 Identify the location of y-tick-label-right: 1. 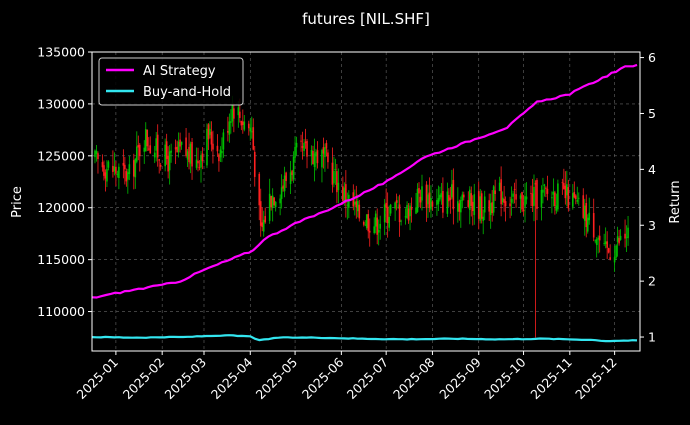
(652, 337).